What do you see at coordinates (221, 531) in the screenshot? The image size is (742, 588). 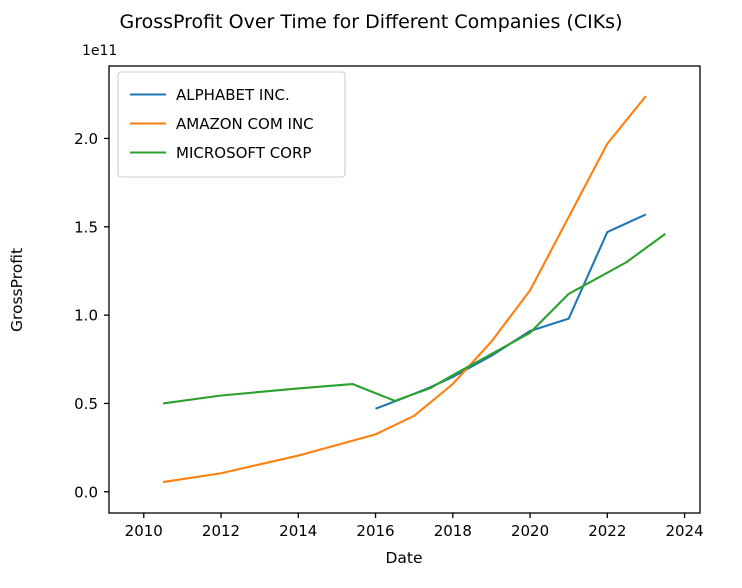 I see `x-tick-label: 2012` at bounding box center [221, 531].